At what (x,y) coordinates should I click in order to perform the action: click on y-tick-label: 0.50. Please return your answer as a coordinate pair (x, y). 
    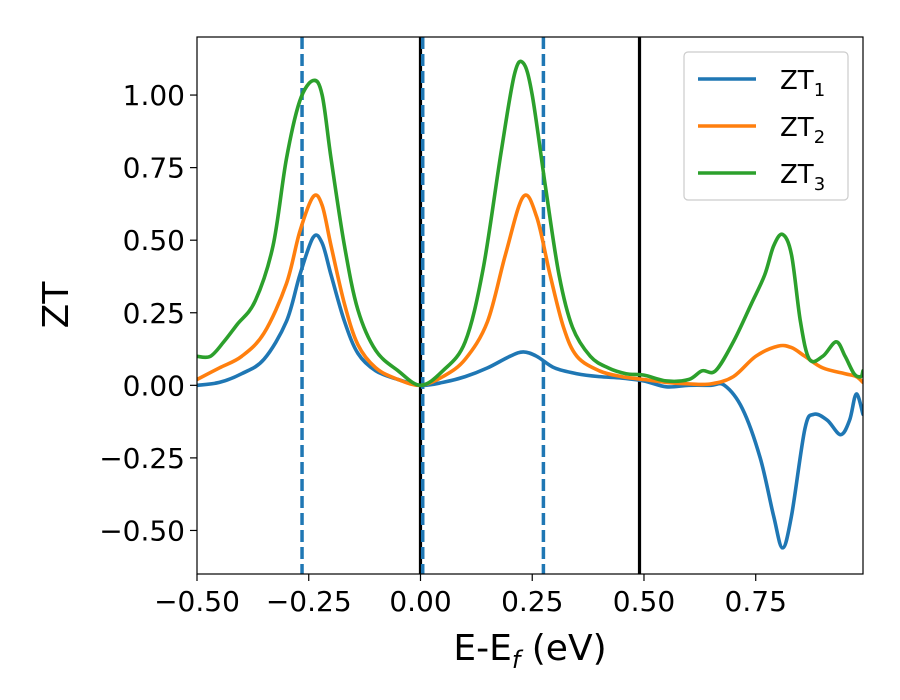
    Looking at the image, I should click on (154, 240).